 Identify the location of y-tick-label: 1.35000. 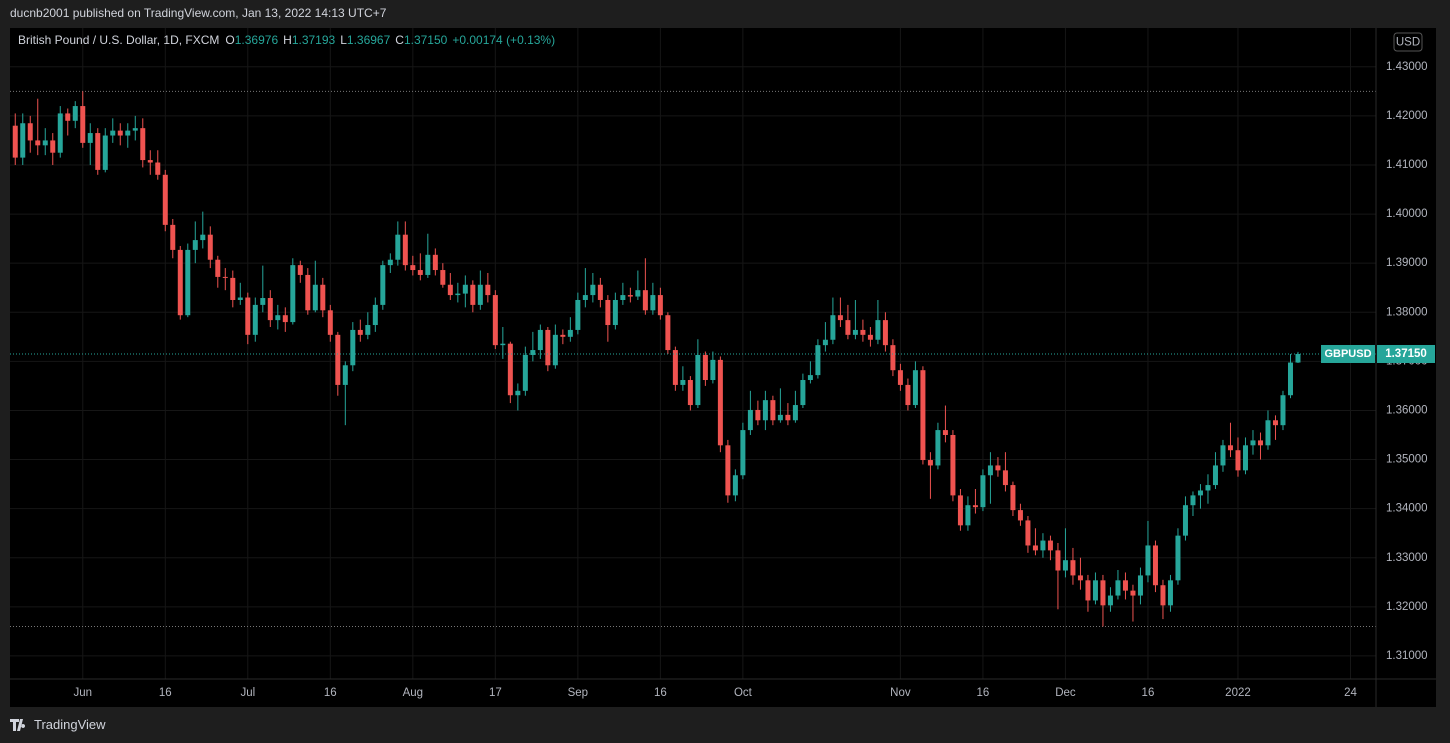
(1407, 460).